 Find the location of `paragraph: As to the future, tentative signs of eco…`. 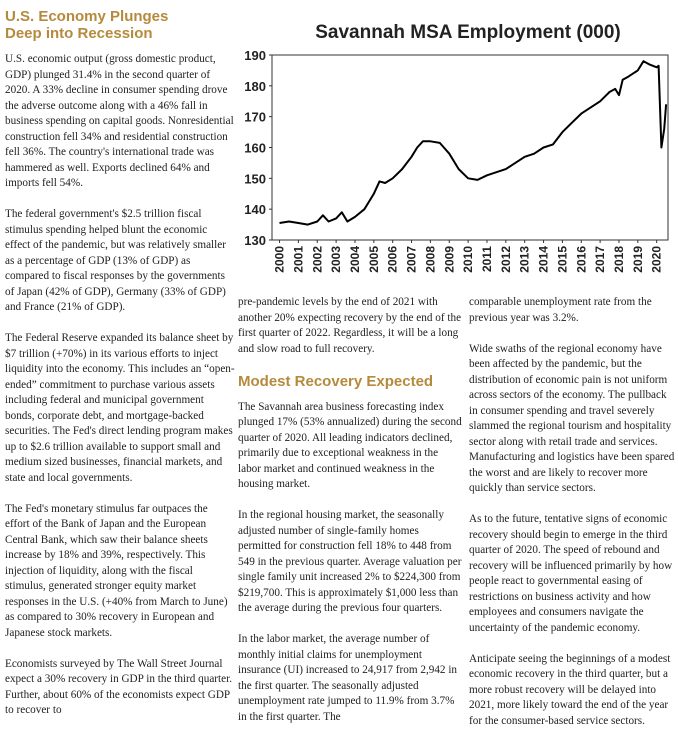

paragraph: As to the future, tentative signs of eco… is located at coordinates (571, 573).